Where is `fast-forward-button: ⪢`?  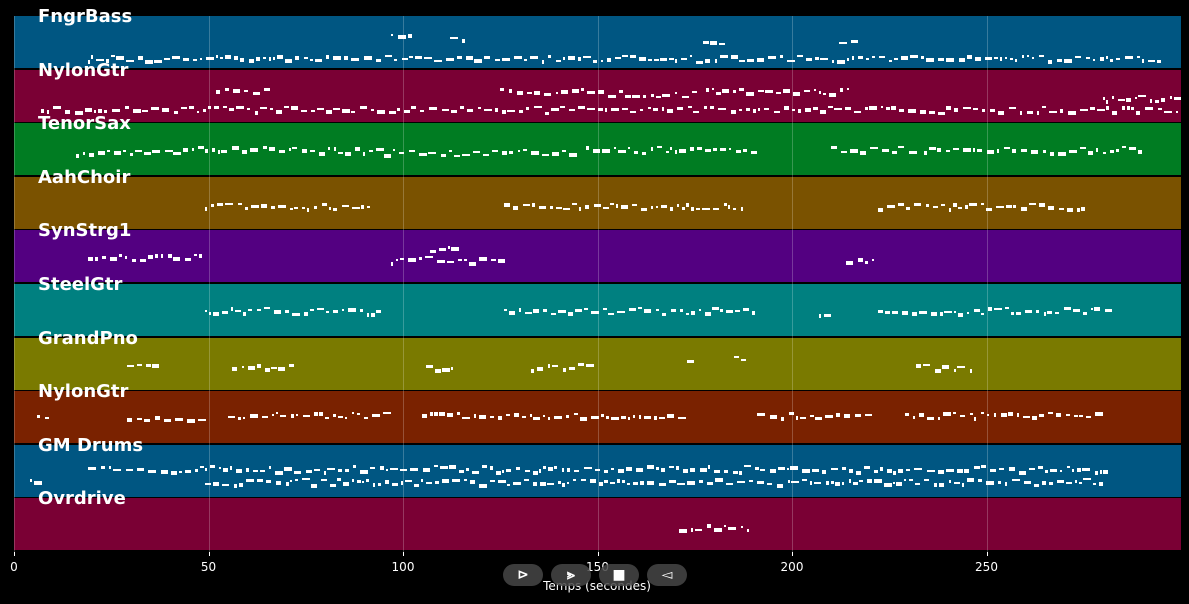 fast-forward-button: ⪢ is located at coordinates (571, 575).